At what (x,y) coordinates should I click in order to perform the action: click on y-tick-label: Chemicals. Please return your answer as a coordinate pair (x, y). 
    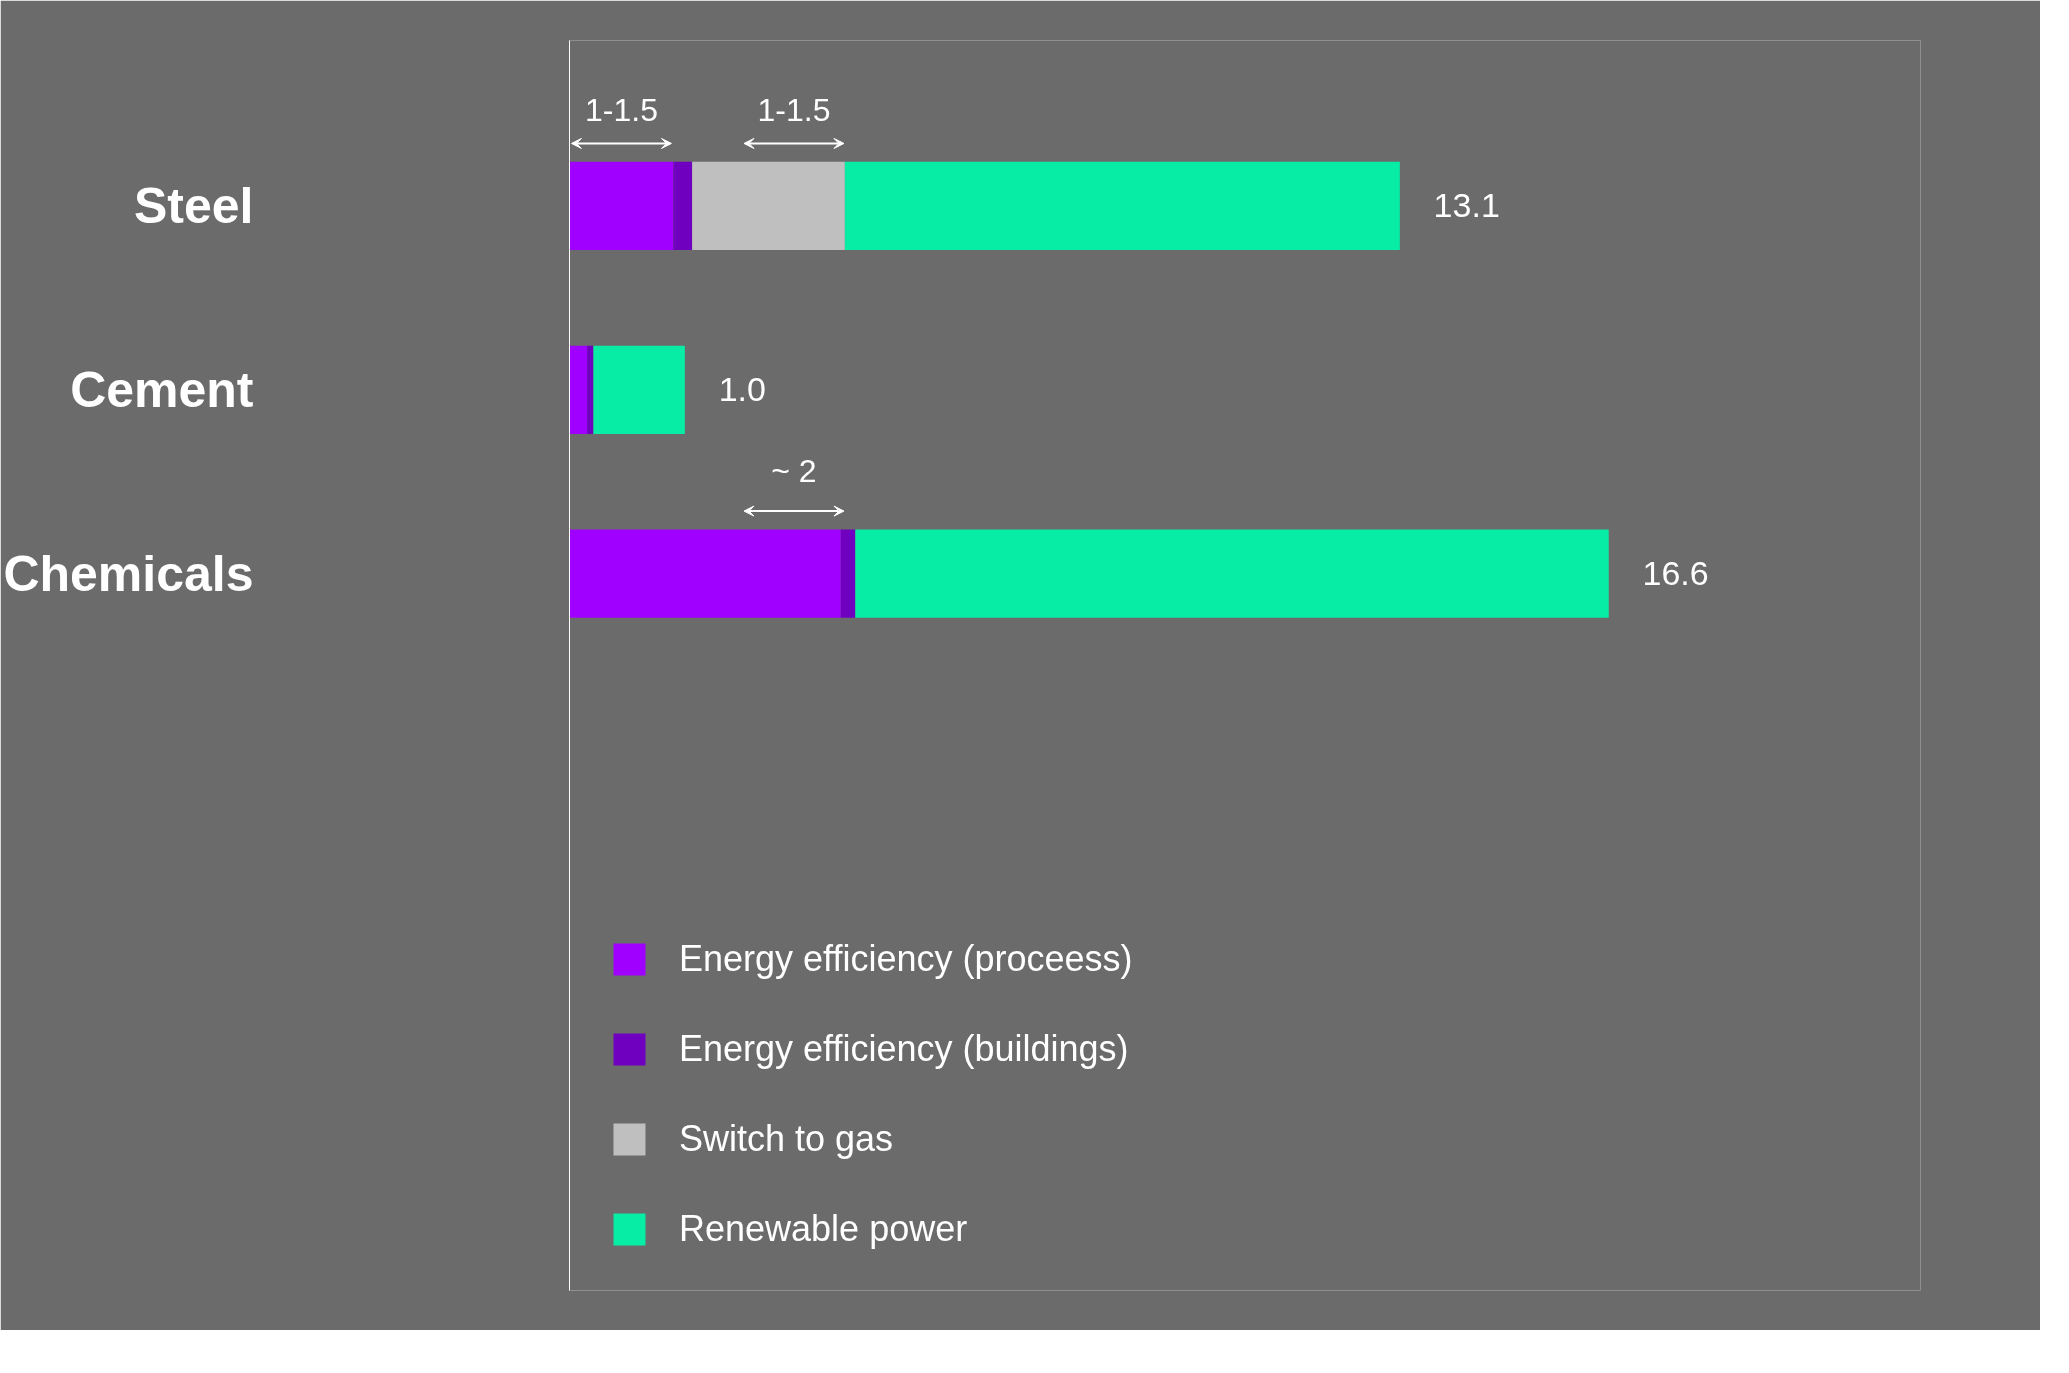
    Looking at the image, I should click on (128, 573).